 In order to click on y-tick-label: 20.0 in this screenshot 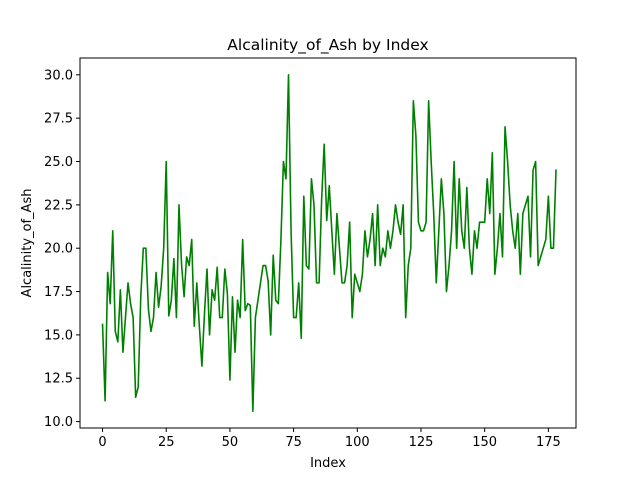, I will do `click(58, 249)`.